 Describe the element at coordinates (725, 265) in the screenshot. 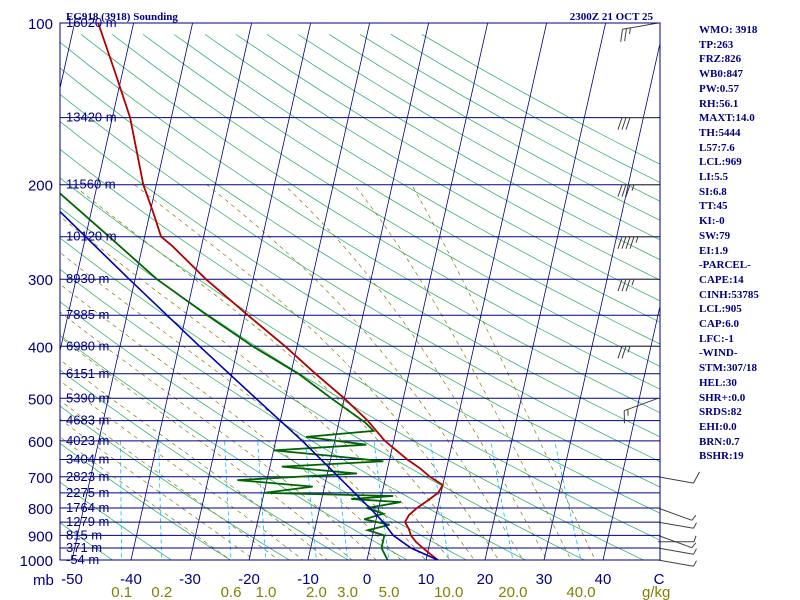

I see `sounding-index: -PARCEL-` at that location.